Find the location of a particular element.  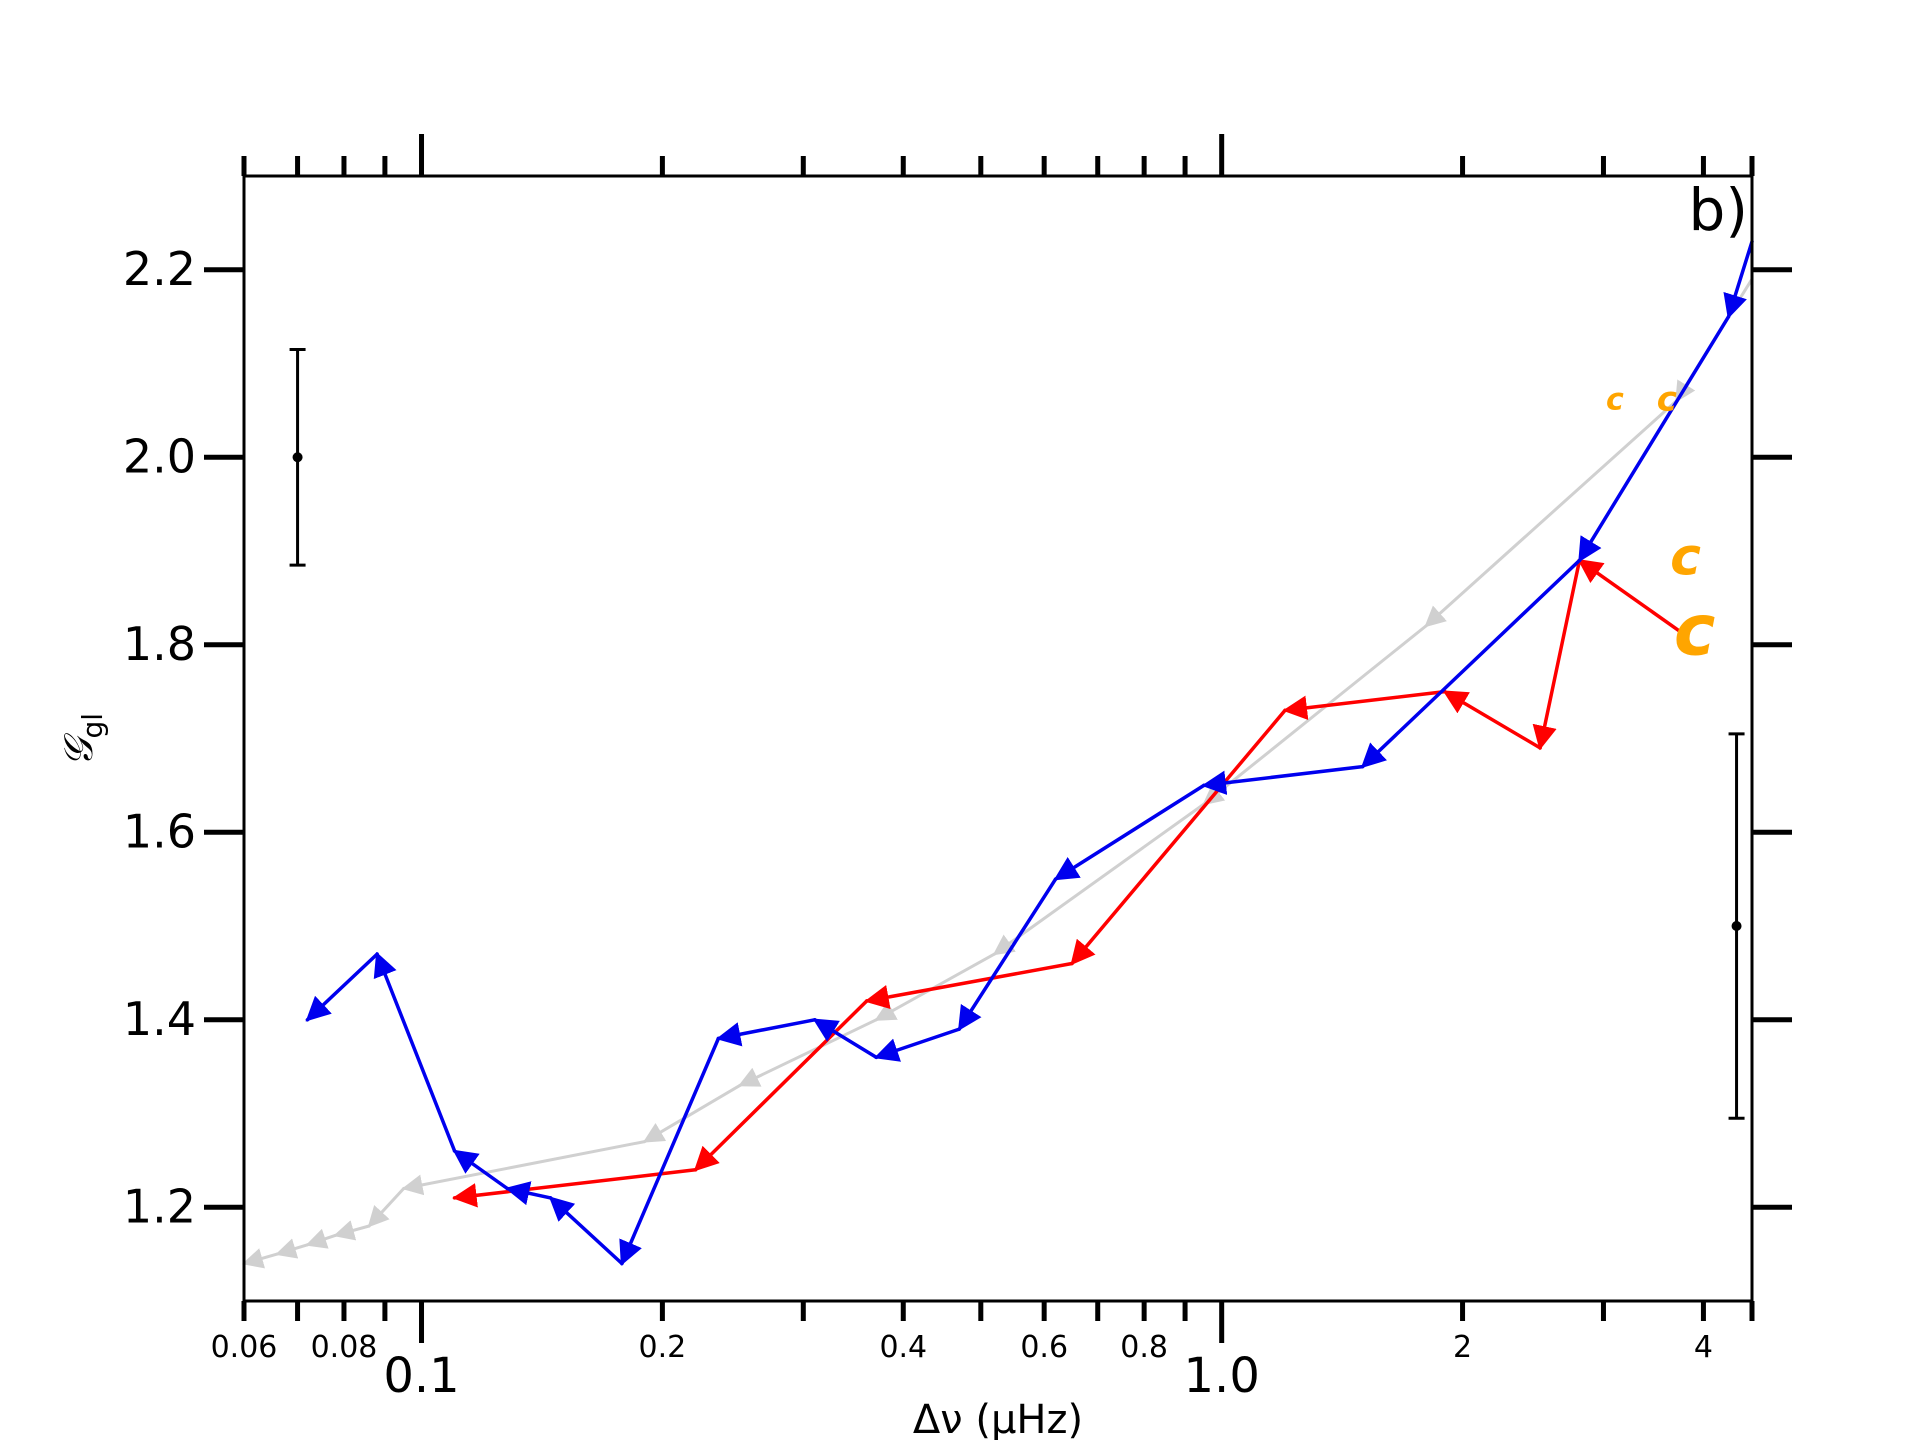

x-minor-tick-label-0: 0.06 is located at coordinates (244, 1347).